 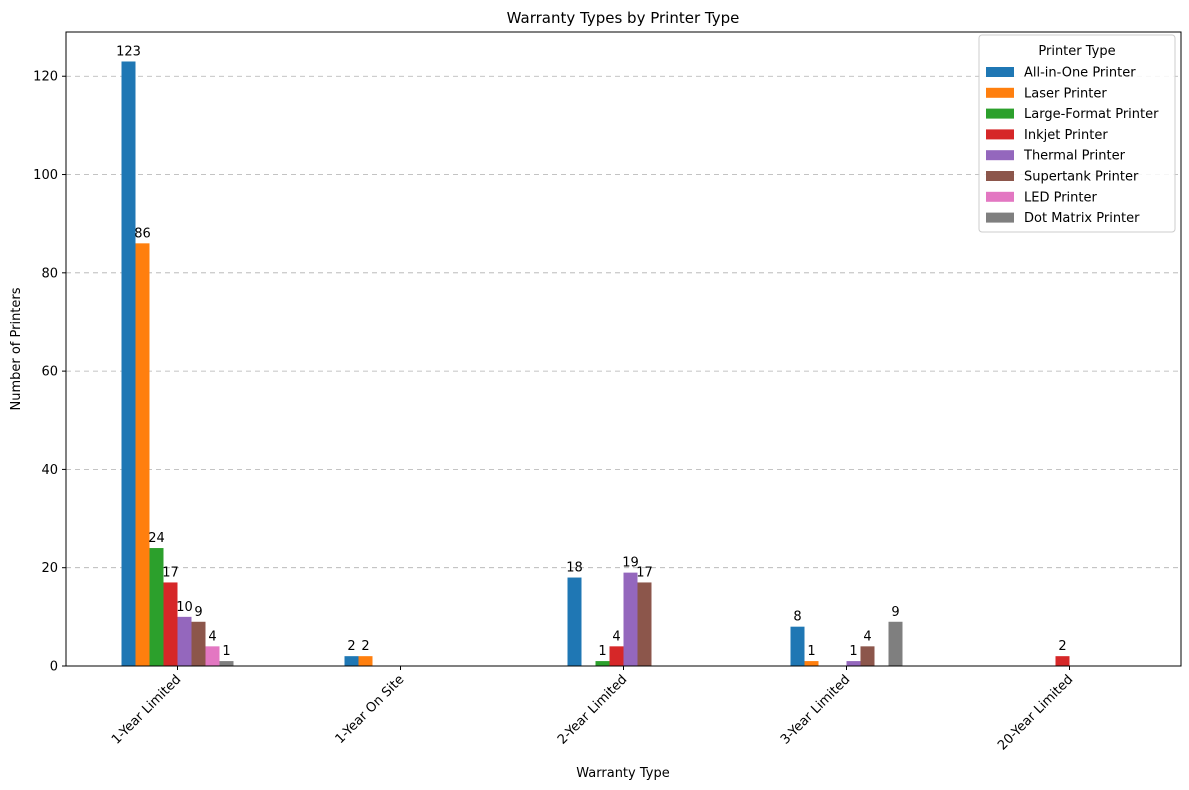 I want to click on bar-value-label: 19, so click(x=630, y=563).